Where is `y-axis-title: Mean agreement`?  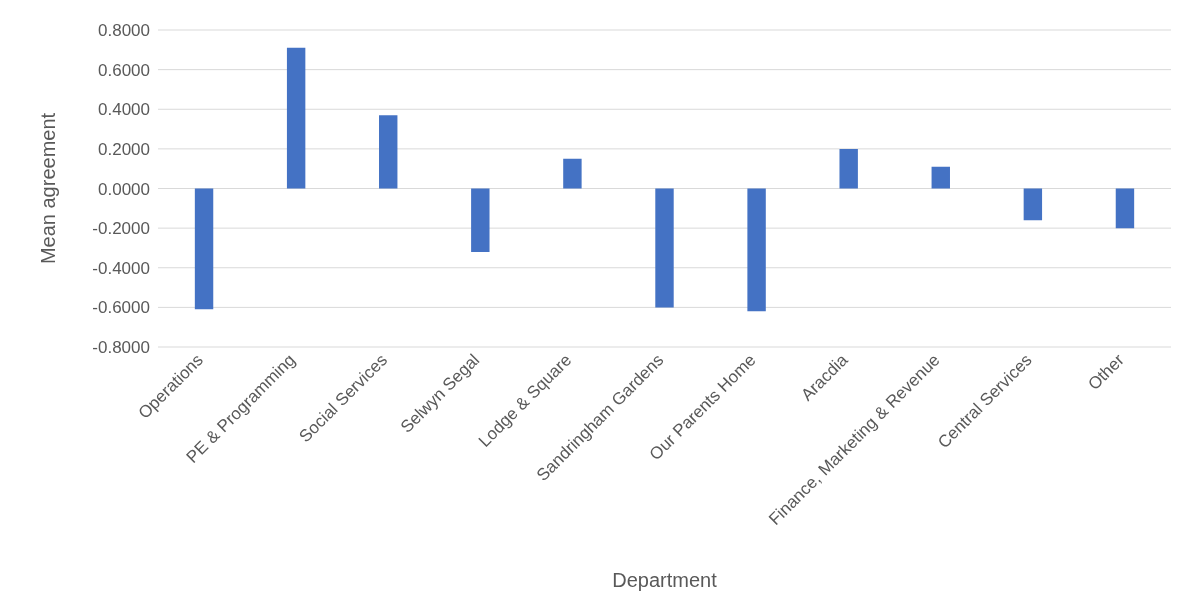 y-axis-title: Mean agreement is located at coordinates (48, 188).